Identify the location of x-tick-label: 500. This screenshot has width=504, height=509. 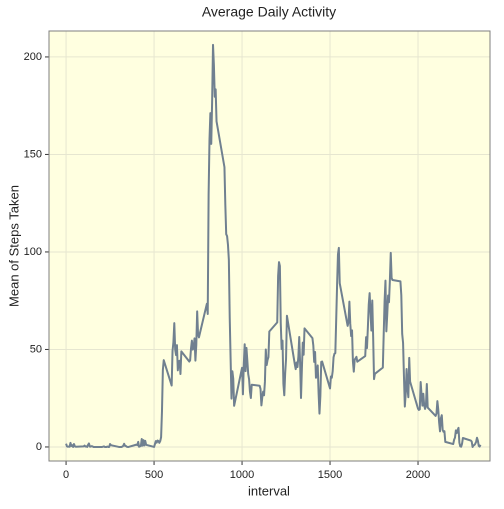
(154, 475).